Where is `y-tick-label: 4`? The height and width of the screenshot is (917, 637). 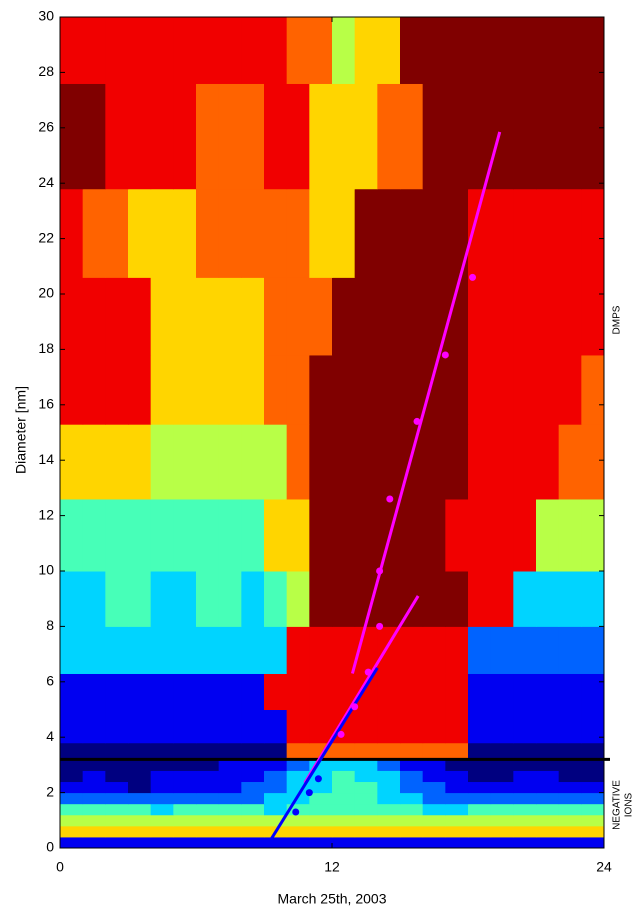
y-tick-label: 4 is located at coordinates (50, 736).